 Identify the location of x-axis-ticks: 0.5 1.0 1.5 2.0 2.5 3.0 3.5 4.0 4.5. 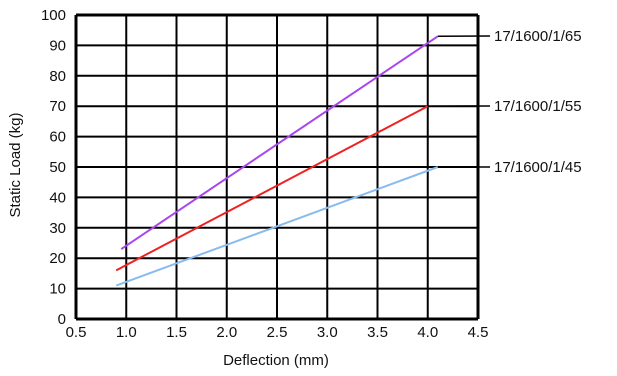
(277, 332).